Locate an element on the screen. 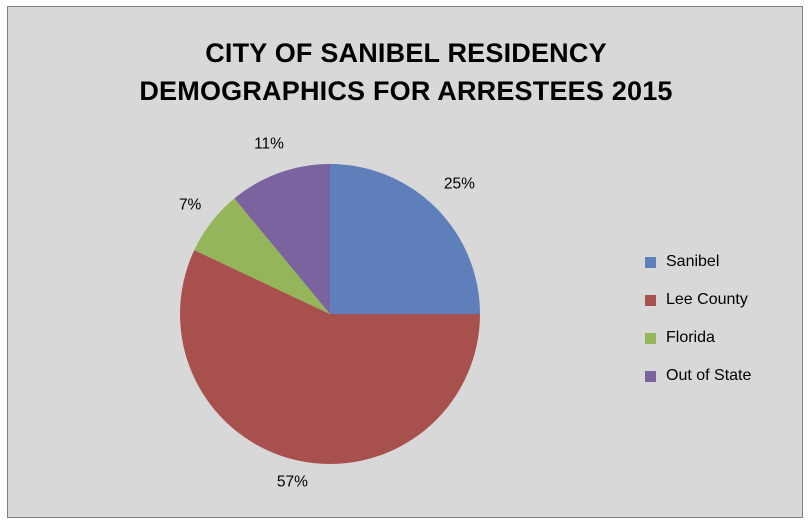 The image size is (812, 528). data-label-sanibel: 25% is located at coordinates (459, 184).